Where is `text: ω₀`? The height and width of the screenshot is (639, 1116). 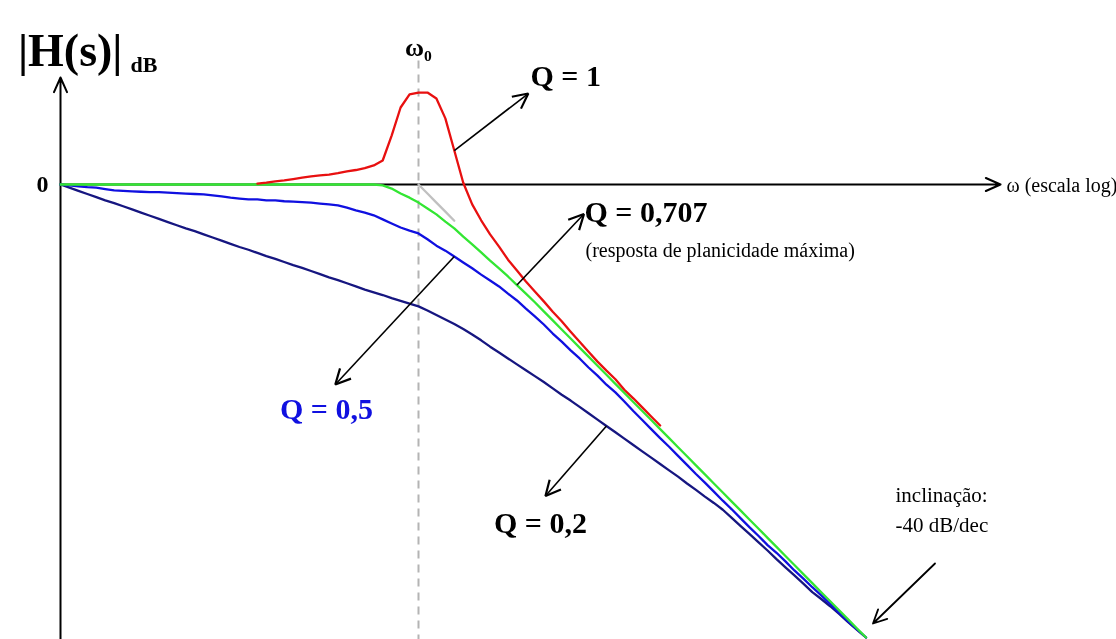
text: ω₀ is located at coordinates (419, 47).